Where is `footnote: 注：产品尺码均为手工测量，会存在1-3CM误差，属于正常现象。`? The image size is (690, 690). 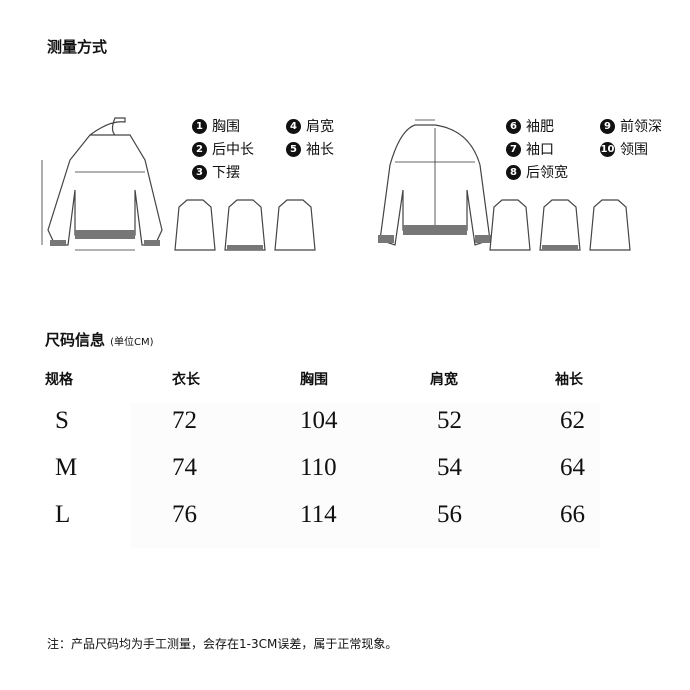 footnote: 注：产品尺码均为手工测量，会存在1-3CM误差，属于正常现象。 is located at coordinates (222, 644).